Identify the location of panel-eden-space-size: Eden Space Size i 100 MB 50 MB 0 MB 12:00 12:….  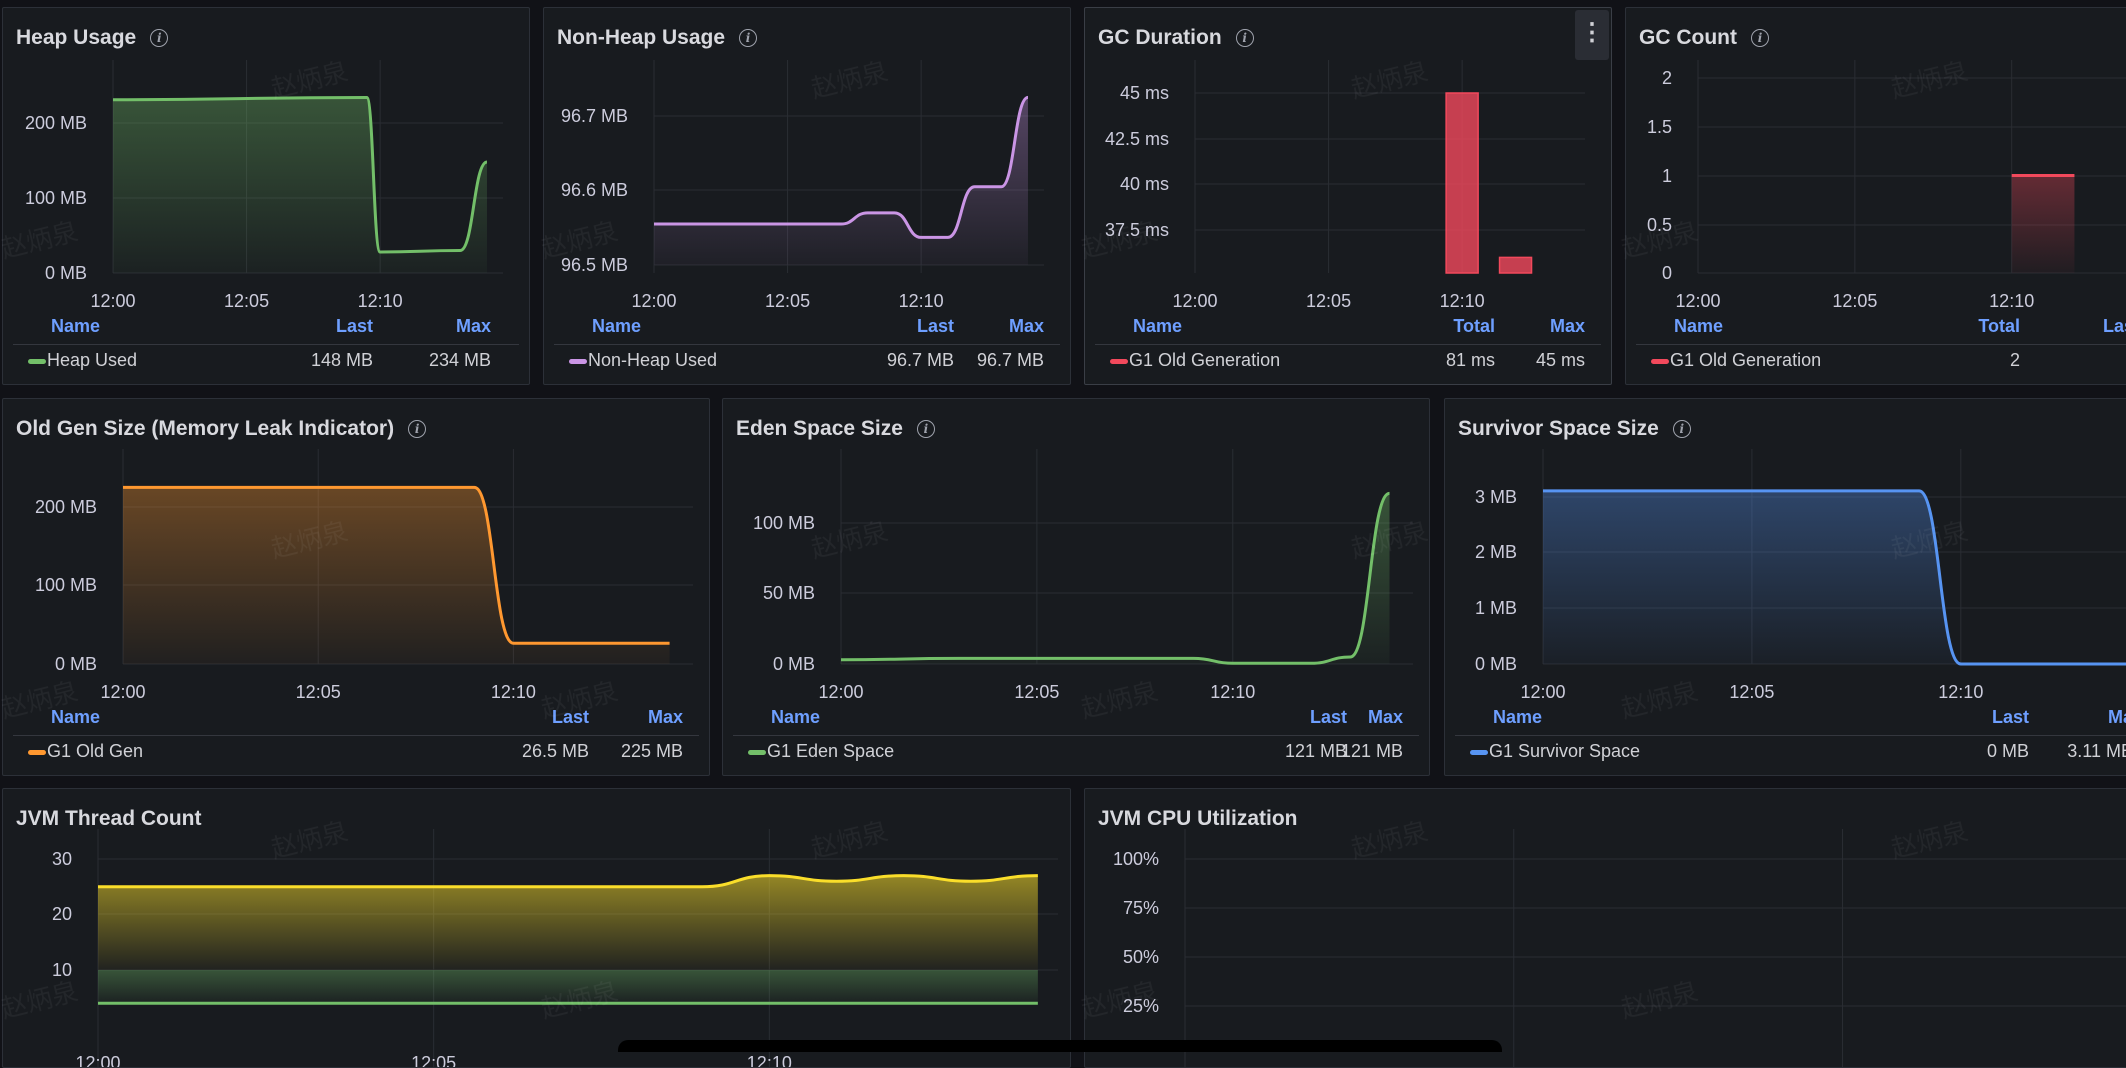
(1076, 587).